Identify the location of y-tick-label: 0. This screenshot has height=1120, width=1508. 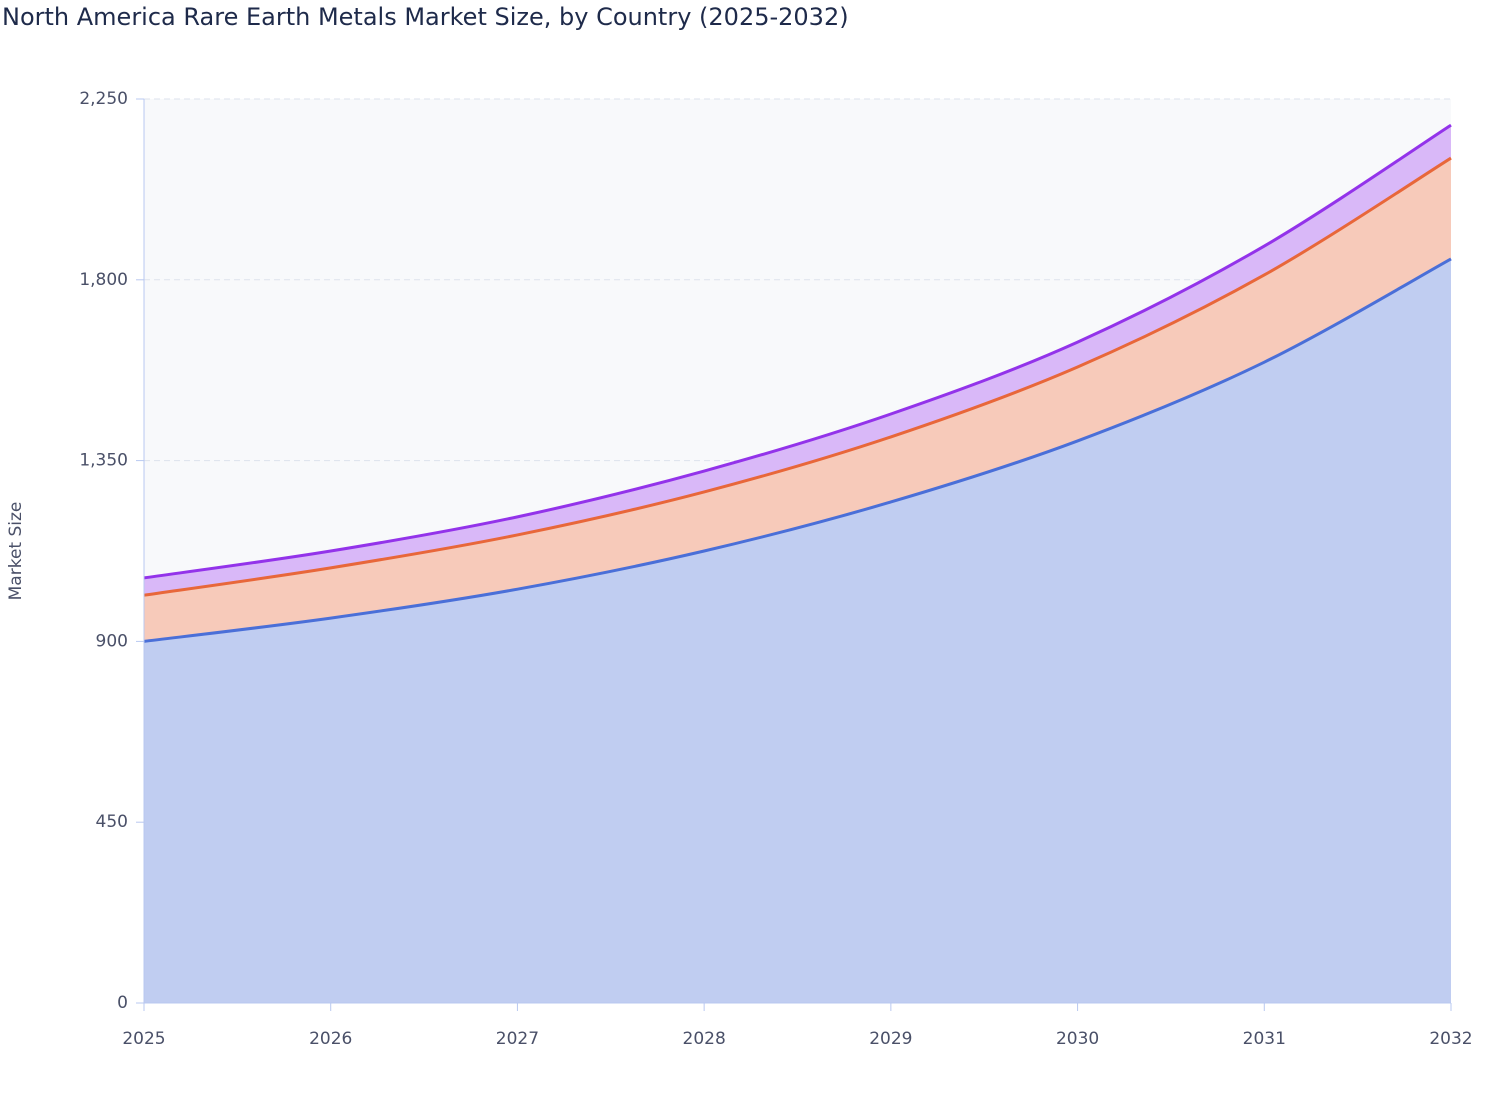
(122, 1003).